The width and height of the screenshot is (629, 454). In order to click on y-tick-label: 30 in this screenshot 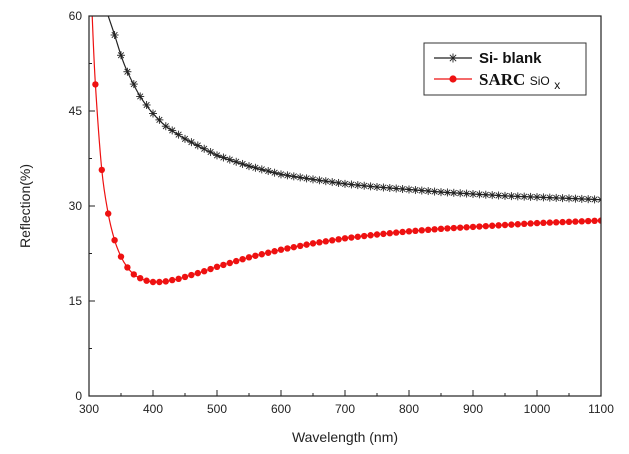, I will do `click(76, 206)`.